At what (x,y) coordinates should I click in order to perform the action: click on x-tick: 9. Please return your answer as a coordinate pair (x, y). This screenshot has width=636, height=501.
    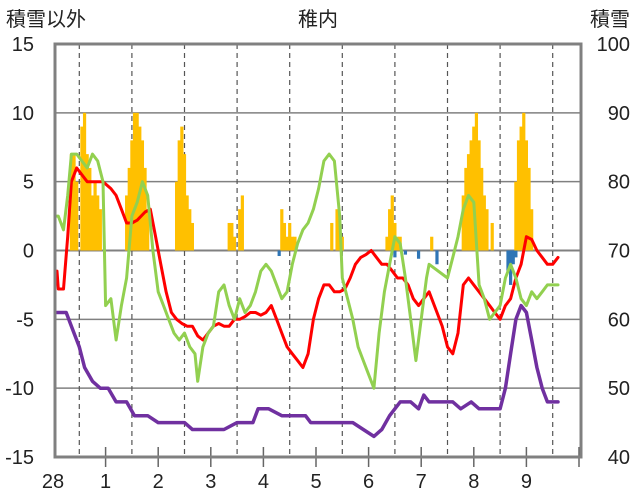
    Looking at the image, I should click on (526, 482).